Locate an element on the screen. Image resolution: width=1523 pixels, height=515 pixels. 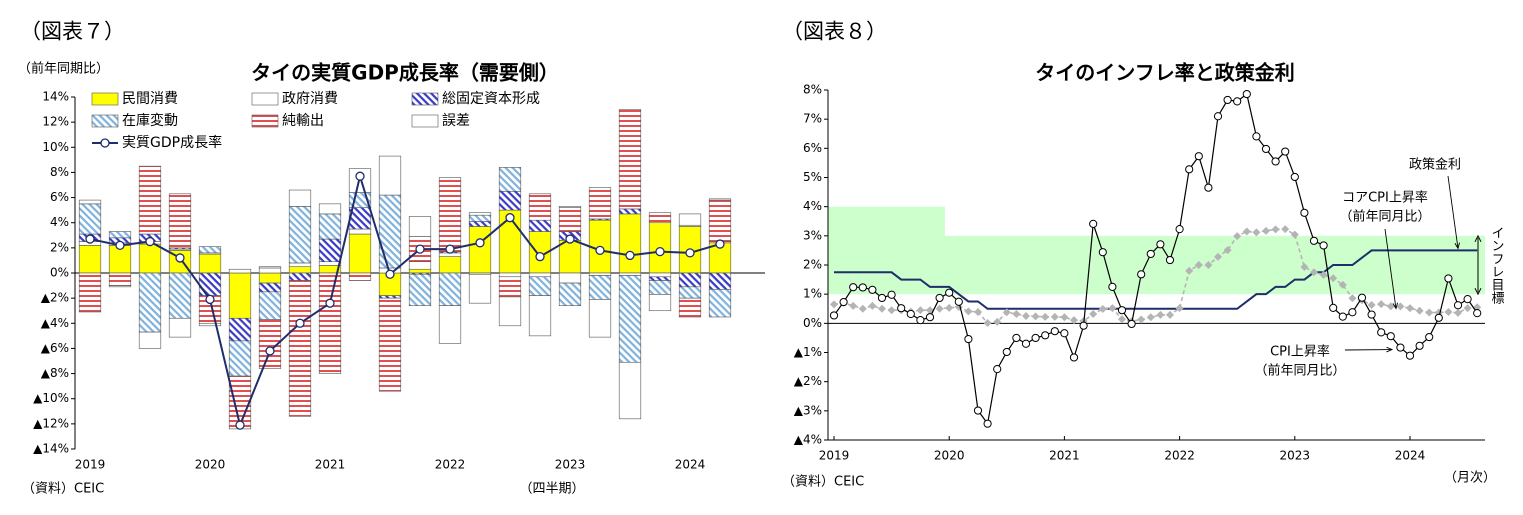
y-tick-label: 2% is located at coordinates (59, 247).